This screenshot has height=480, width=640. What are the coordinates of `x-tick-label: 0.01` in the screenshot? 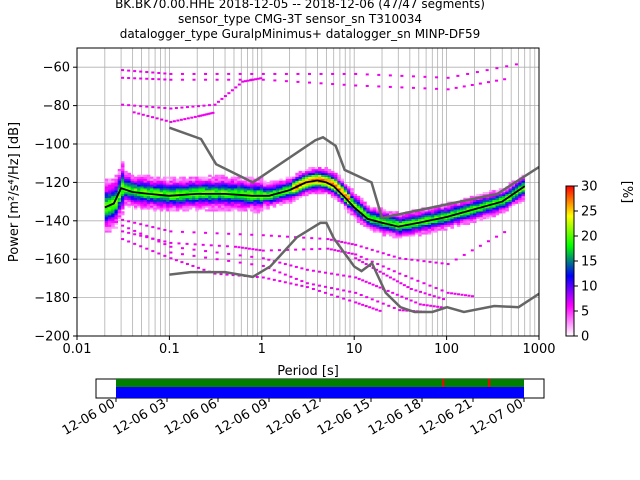 It's located at (77, 349).